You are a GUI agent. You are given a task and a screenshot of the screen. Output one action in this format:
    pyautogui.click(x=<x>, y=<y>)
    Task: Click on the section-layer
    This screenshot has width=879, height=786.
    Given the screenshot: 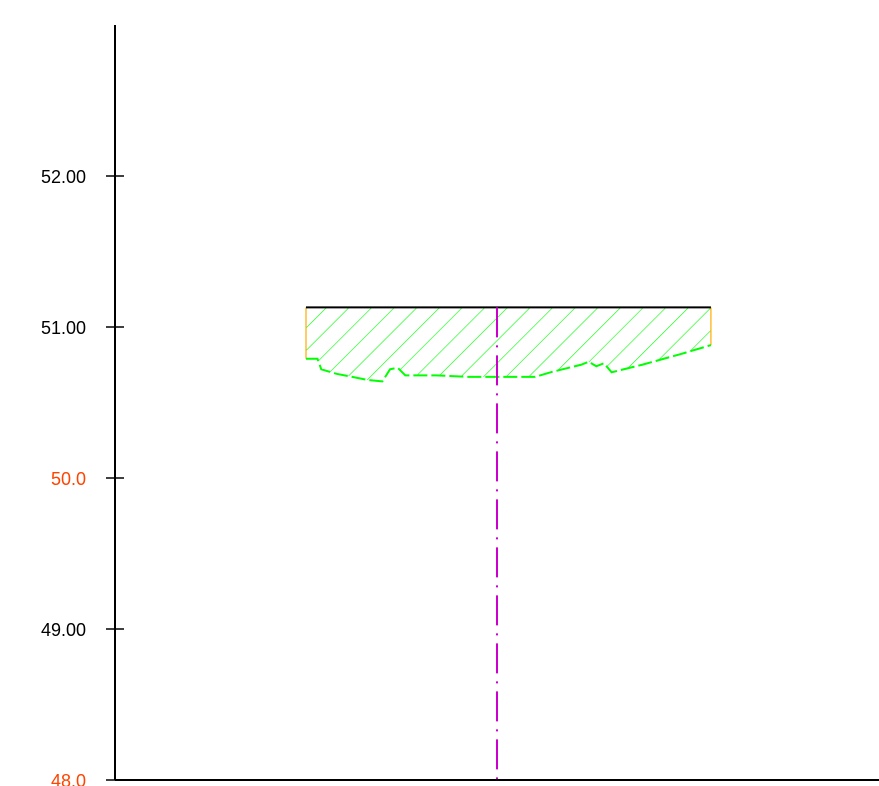 What is the action you would take?
    pyautogui.click(x=508, y=344)
    